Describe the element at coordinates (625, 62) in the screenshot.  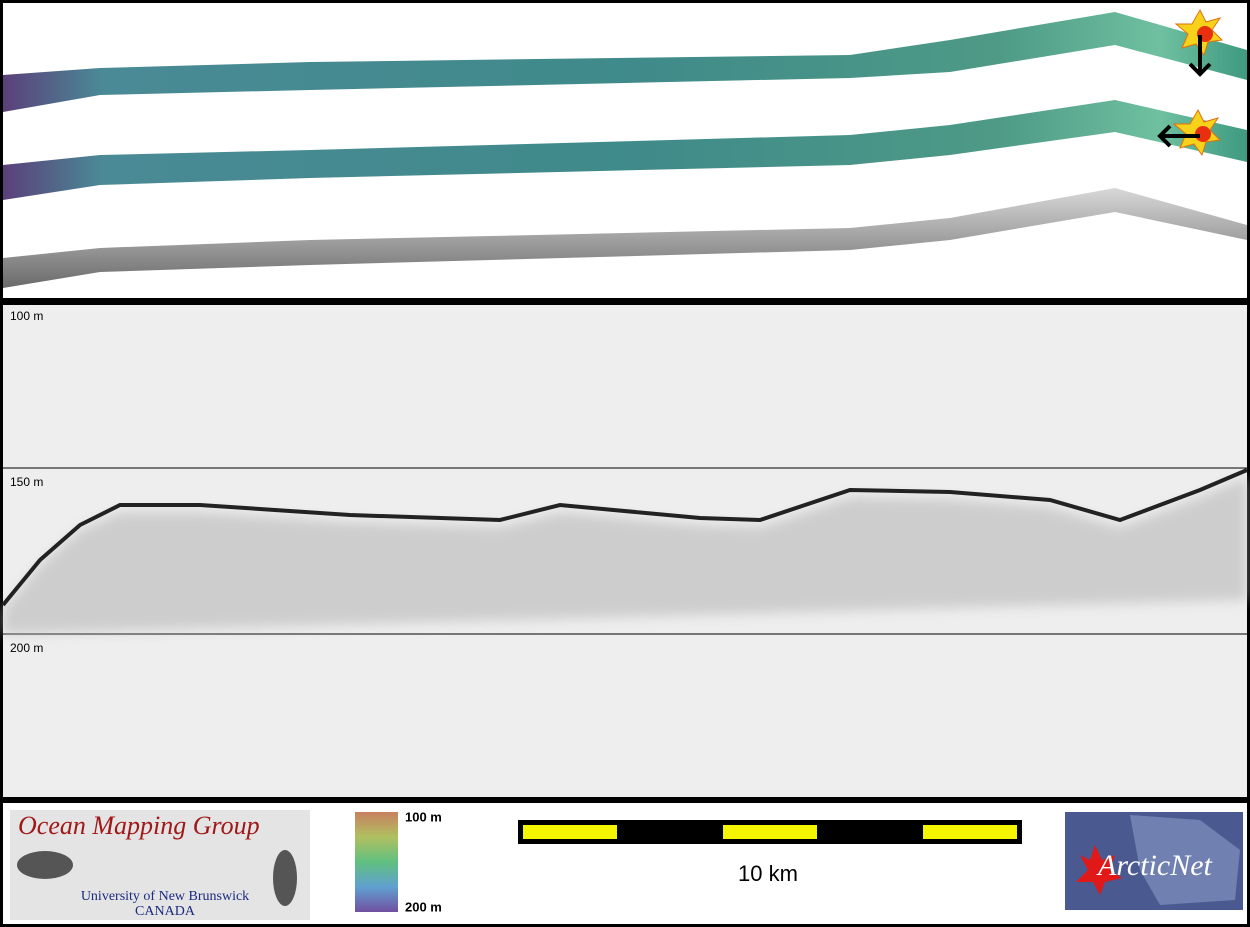
I see `swath-top` at that location.